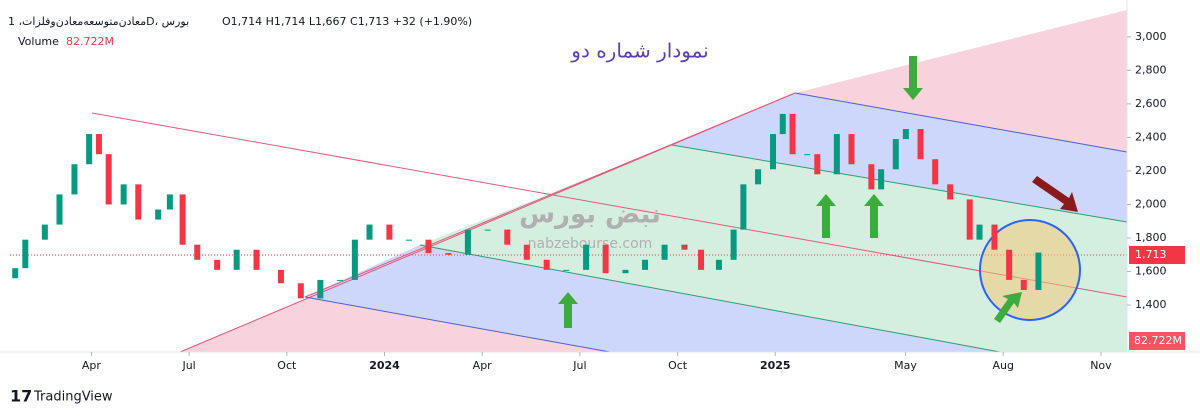  I want to click on highlight-circle, so click(1030, 270).